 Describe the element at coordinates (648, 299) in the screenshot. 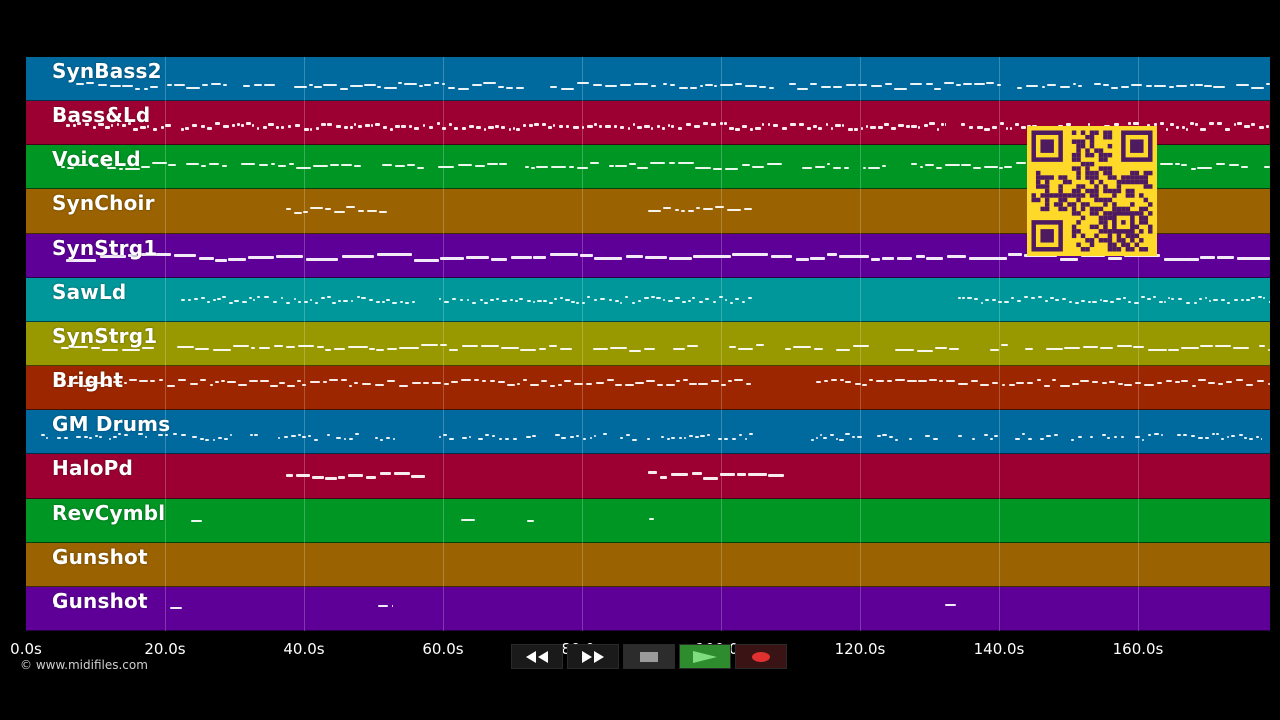

I see `track-lane: SawLd` at that location.